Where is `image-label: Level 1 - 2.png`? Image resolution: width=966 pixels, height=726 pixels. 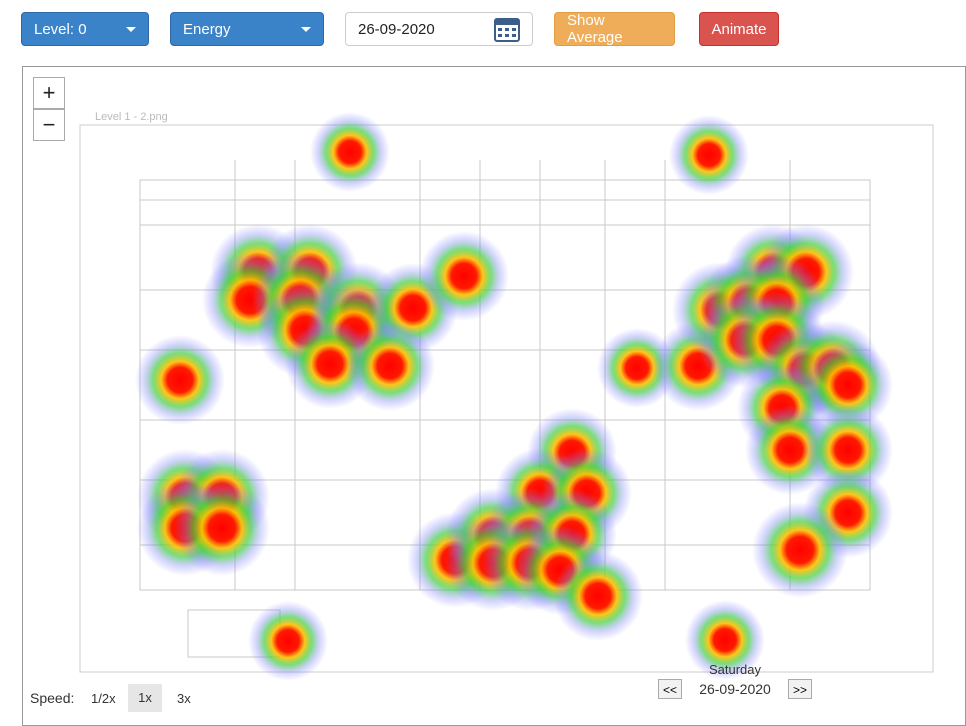
image-label: Level 1 - 2.png is located at coordinates (131, 117).